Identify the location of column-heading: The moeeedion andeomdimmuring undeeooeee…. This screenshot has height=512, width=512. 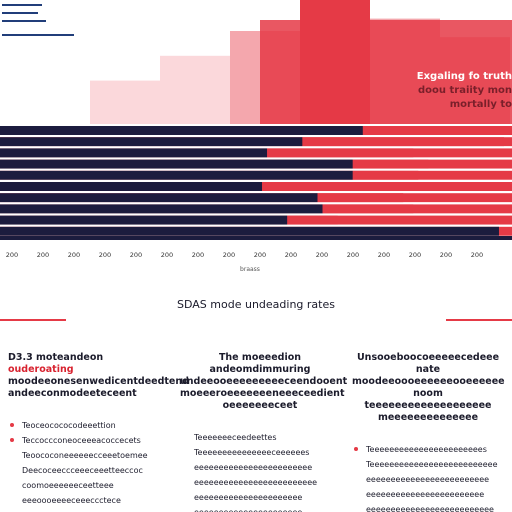
(263, 382).